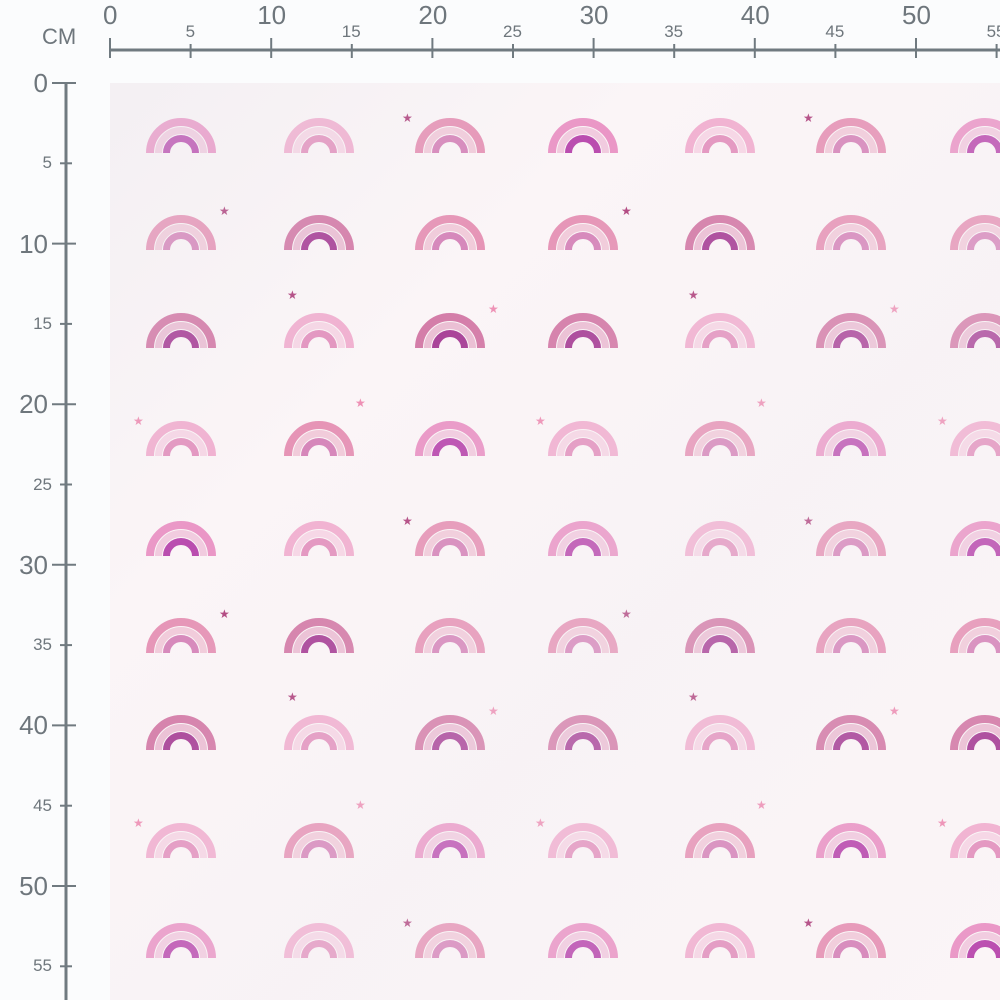 The width and height of the screenshot is (1000, 1000). I want to click on ruler-label: 40, so click(755, 15).